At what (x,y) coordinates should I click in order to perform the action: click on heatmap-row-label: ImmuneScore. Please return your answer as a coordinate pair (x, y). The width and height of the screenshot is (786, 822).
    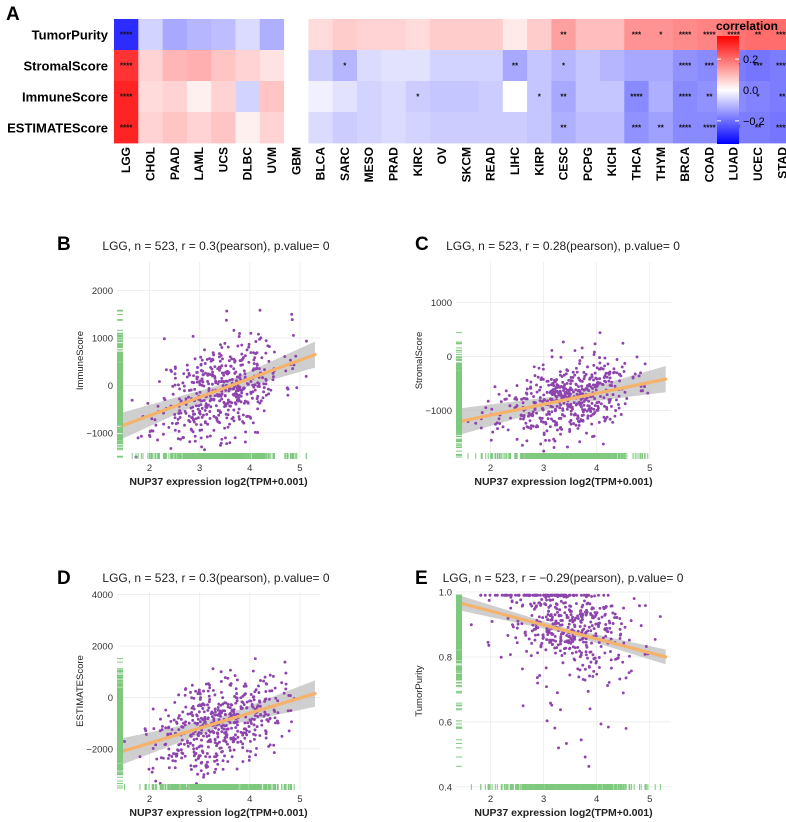
    Looking at the image, I should click on (65, 97).